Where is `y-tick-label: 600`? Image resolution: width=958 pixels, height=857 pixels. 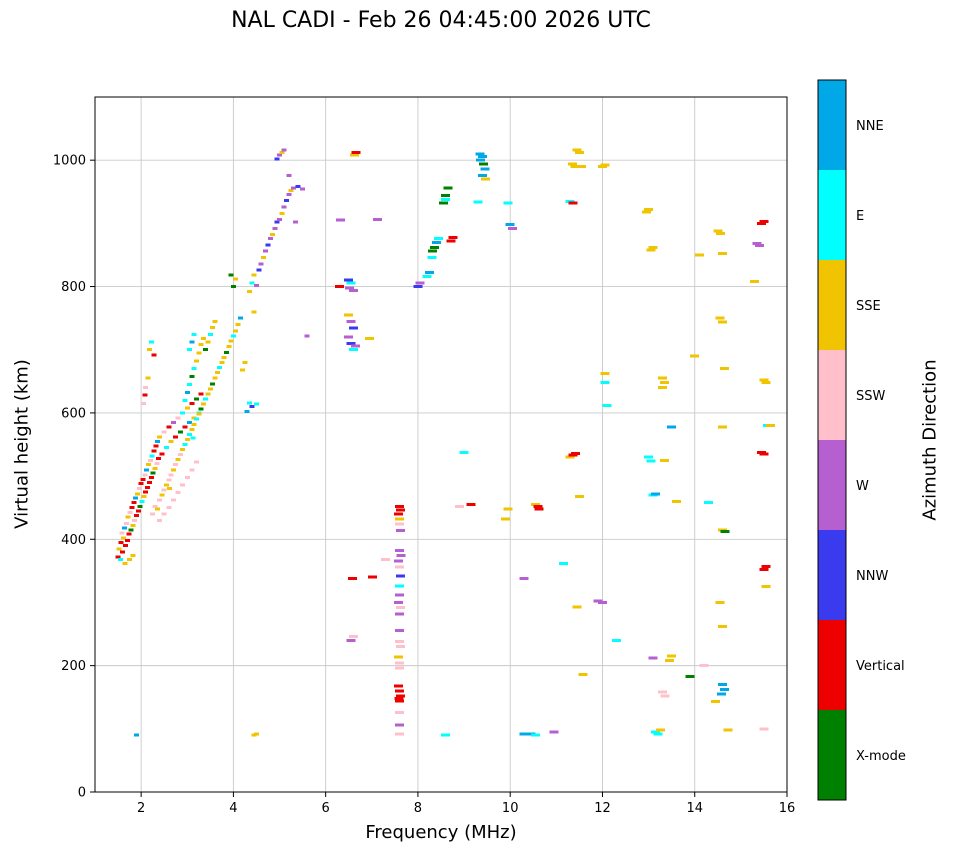 y-tick-label: 600 is located at coordinates (73, 413).